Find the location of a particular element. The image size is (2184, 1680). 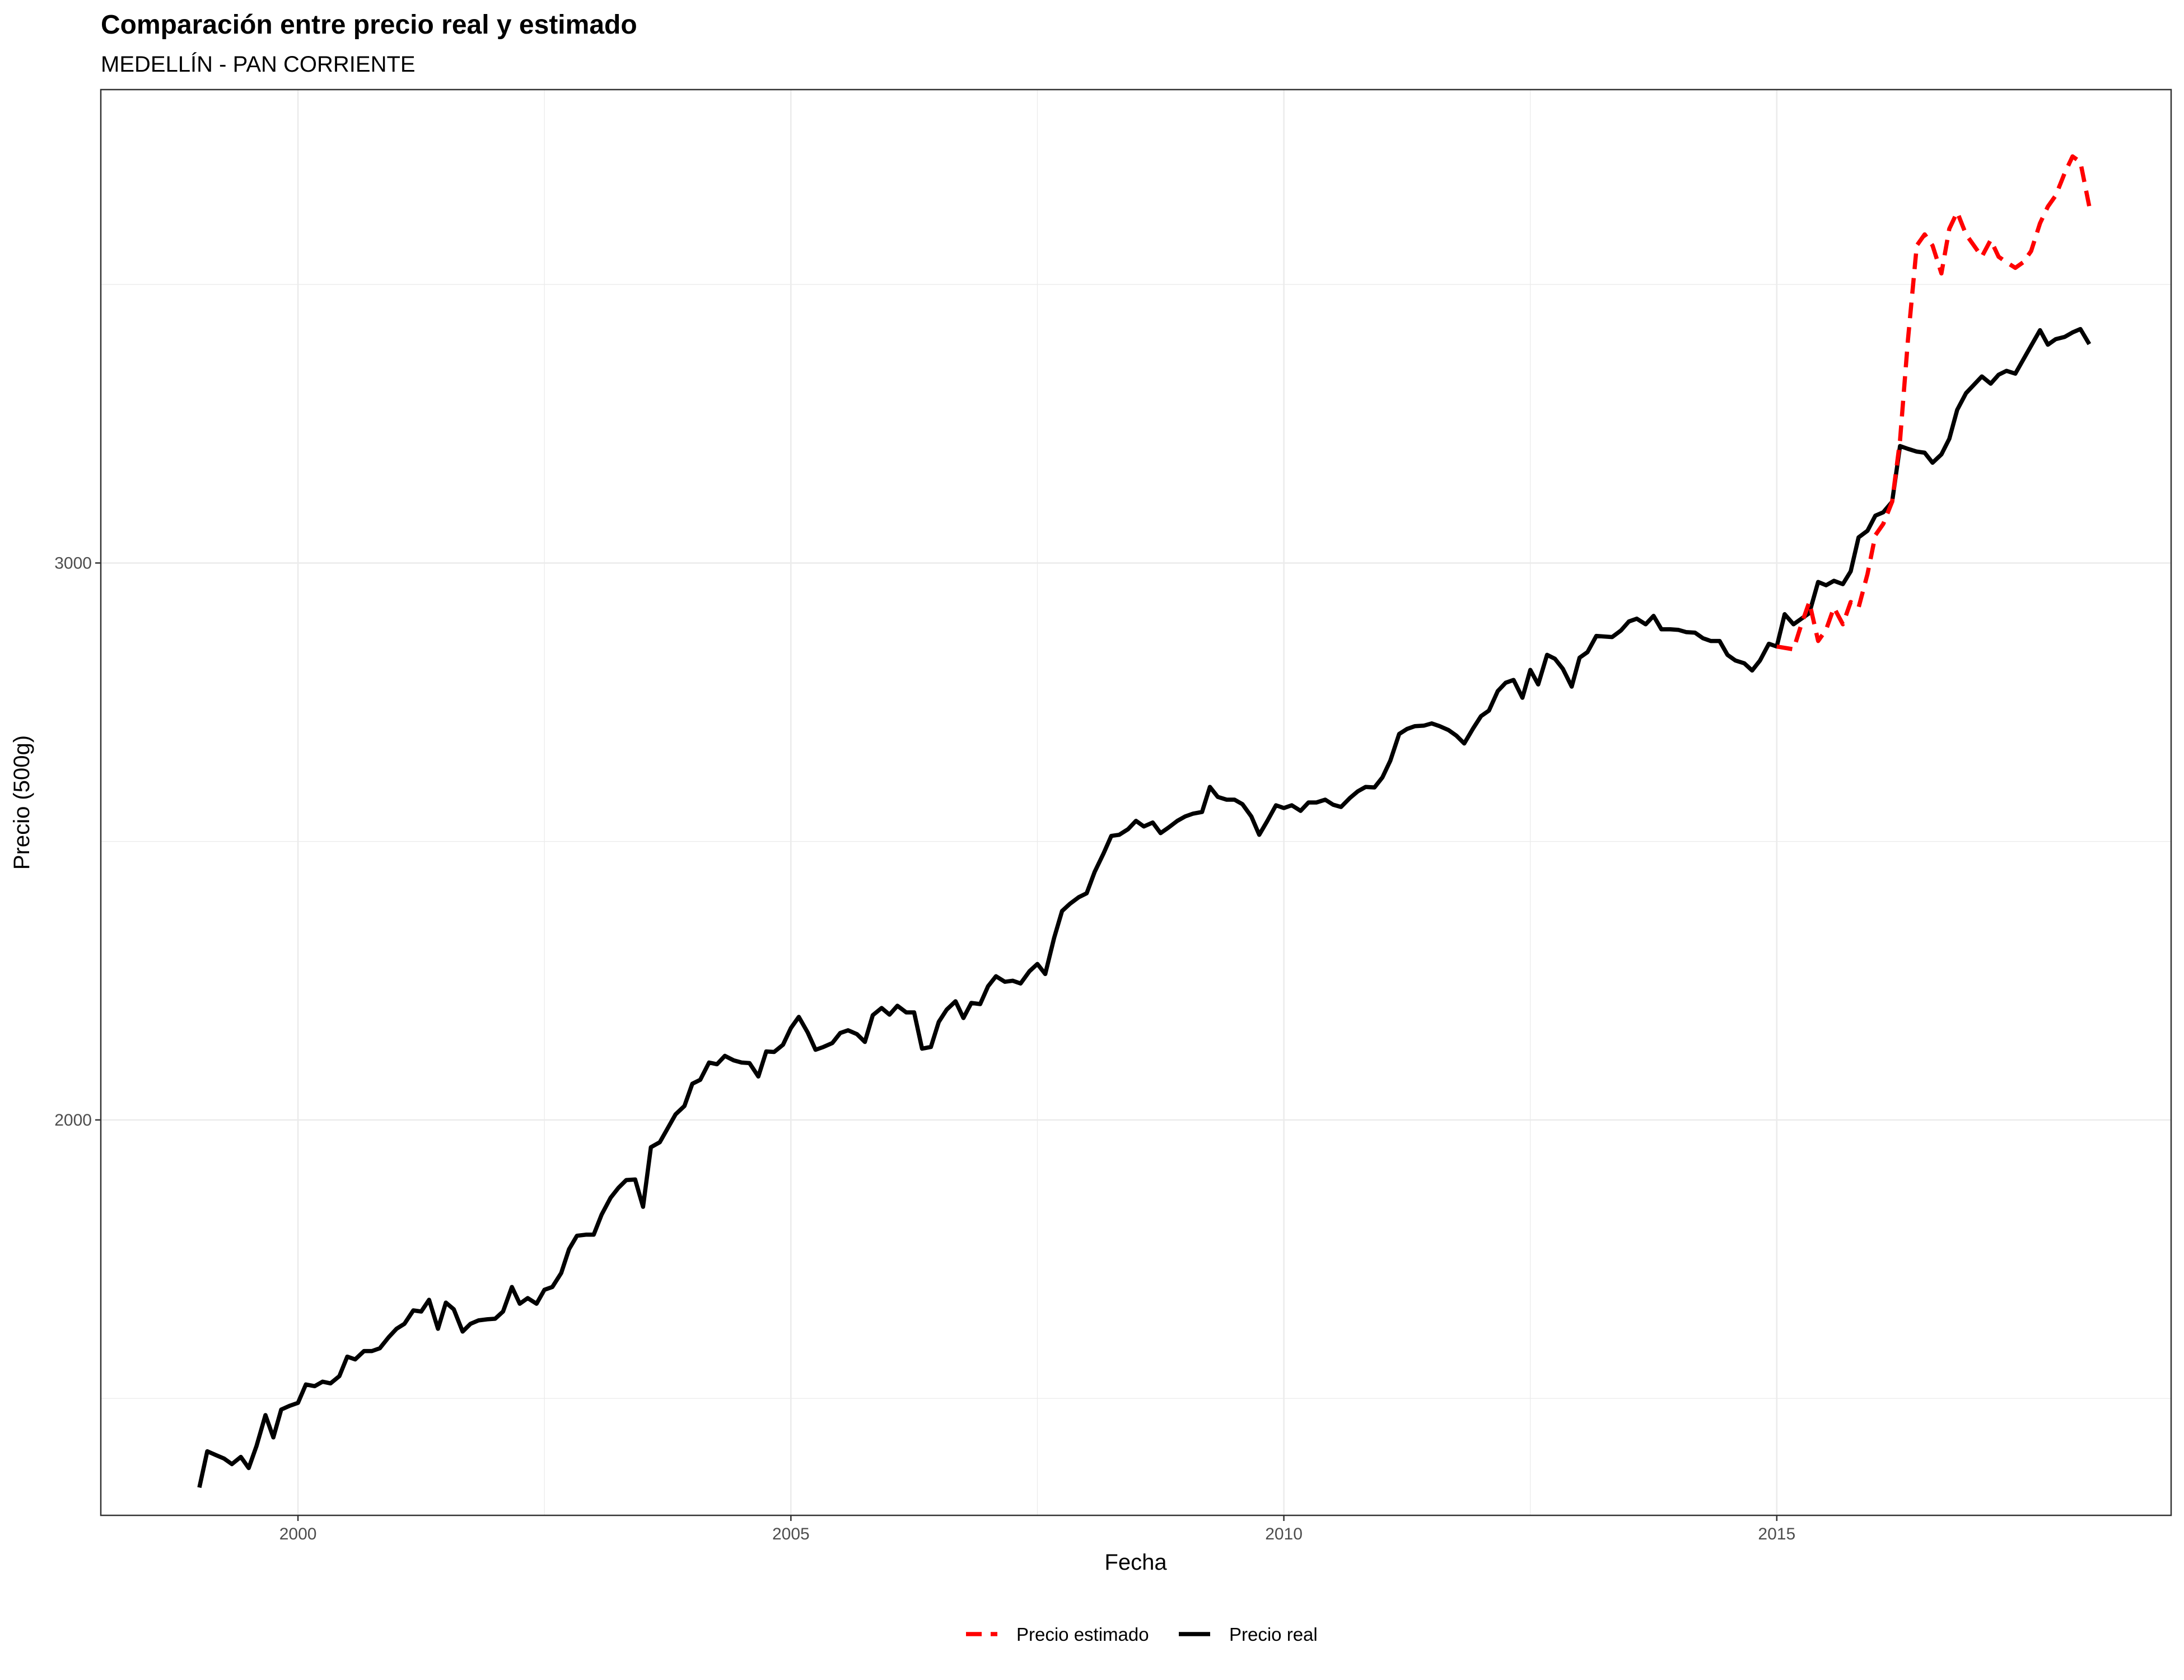

x-axis: 2000 2005 2010 2015 is located at coordinates (1037, 1529).